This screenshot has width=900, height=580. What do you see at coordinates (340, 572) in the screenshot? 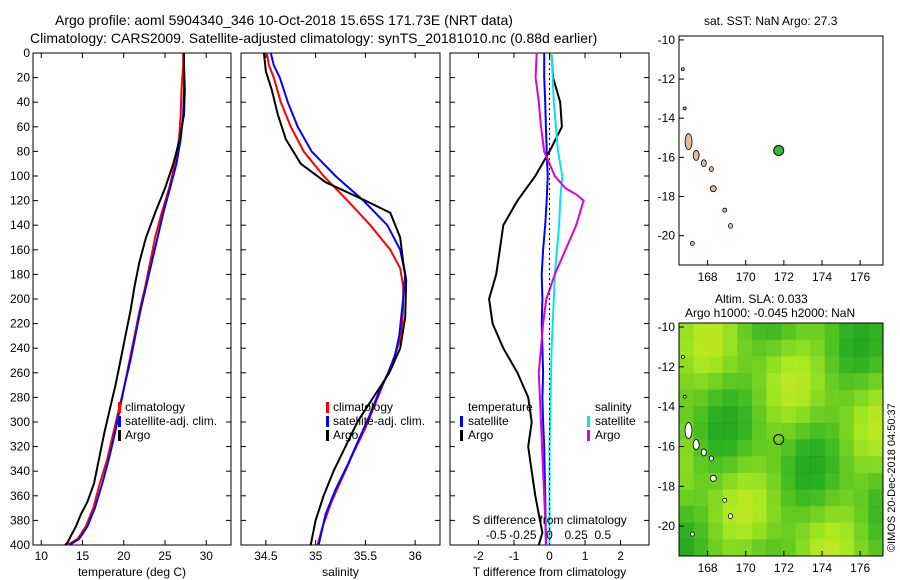
I see `x-axis-label: salinity` at bounding box center [340, 572].